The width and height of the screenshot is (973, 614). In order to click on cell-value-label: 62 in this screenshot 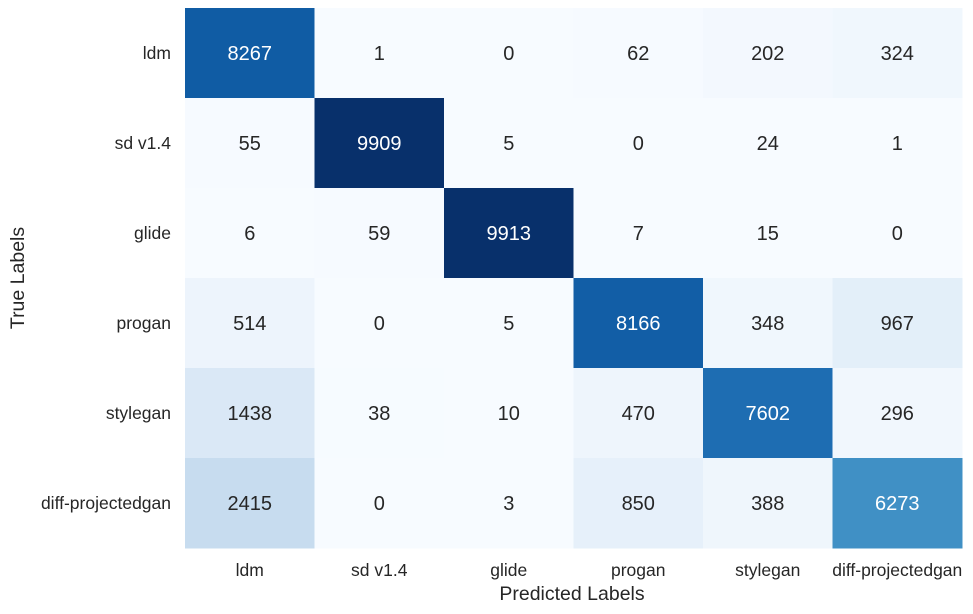, I will do `click(638, 54)`.